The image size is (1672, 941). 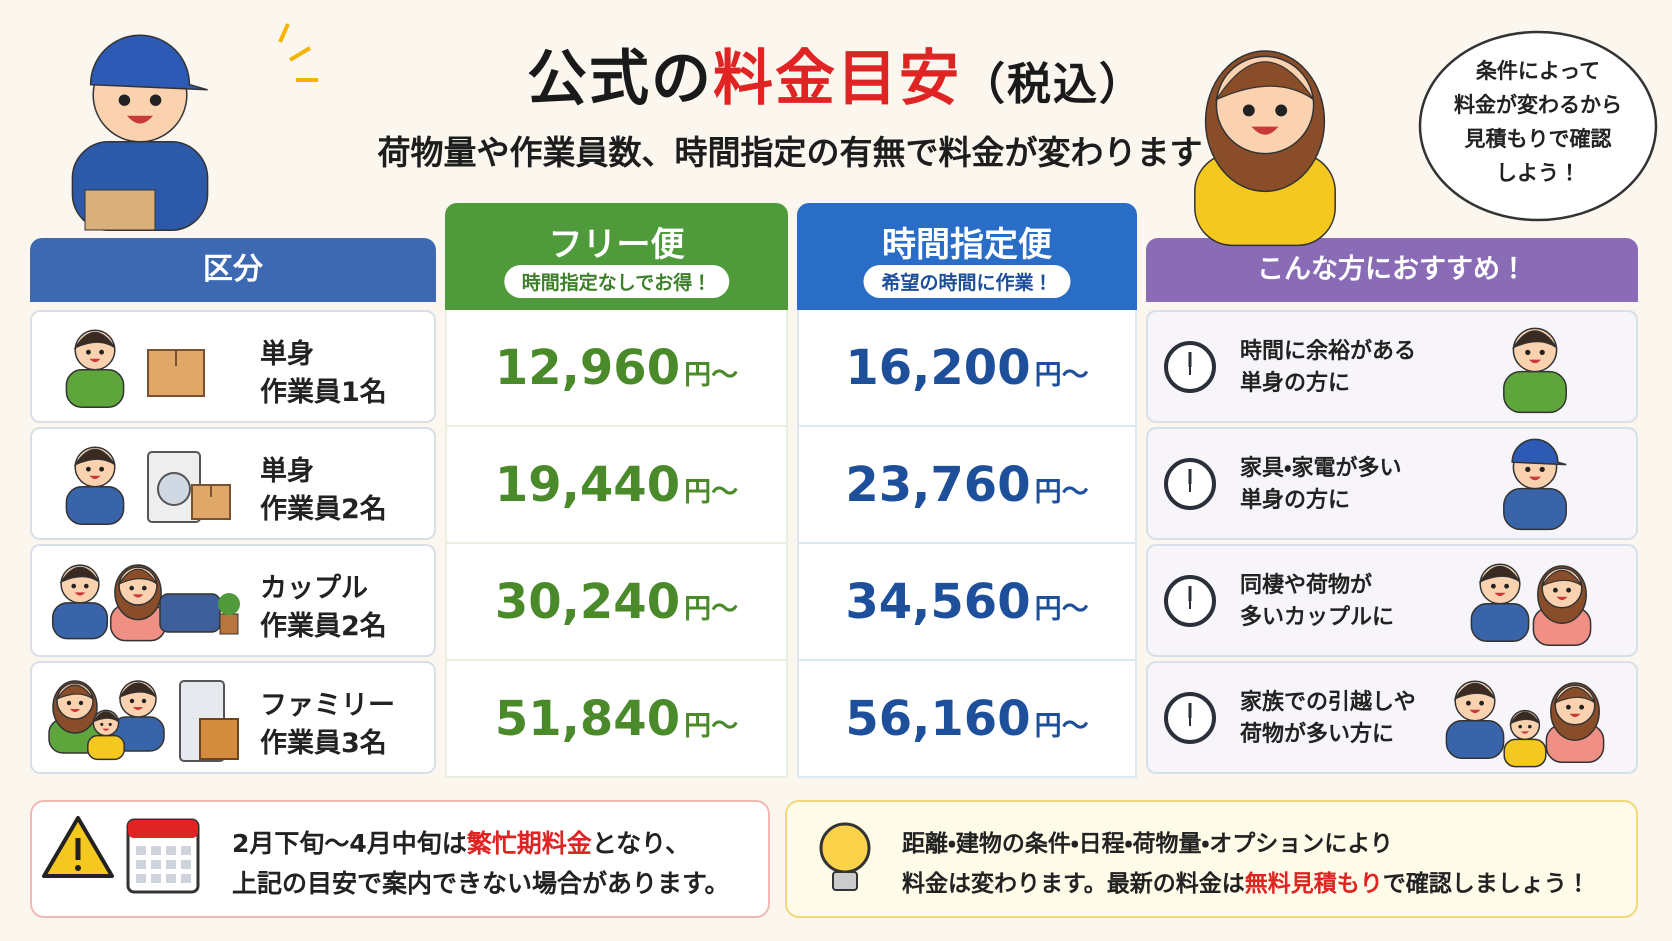 I want to click on price-cell: 12,960 円～, so click(x=616, y=368).